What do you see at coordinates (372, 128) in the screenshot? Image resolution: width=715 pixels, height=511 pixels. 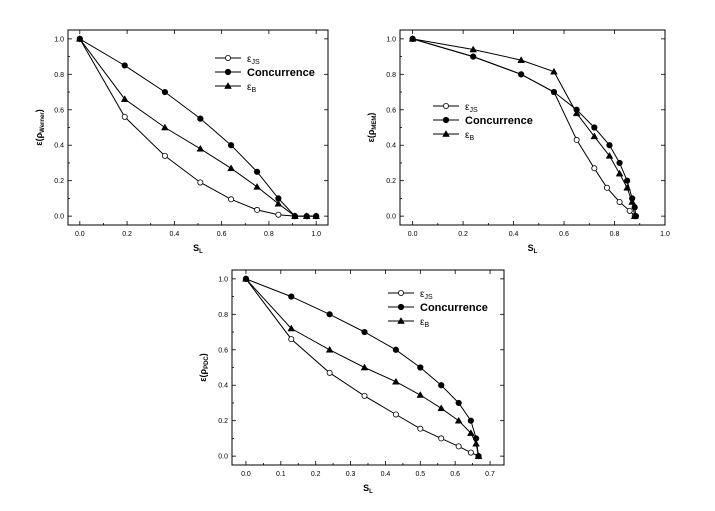 I see `y-axis-label: ε(ρMEM)` at bounding box center [372, 128].